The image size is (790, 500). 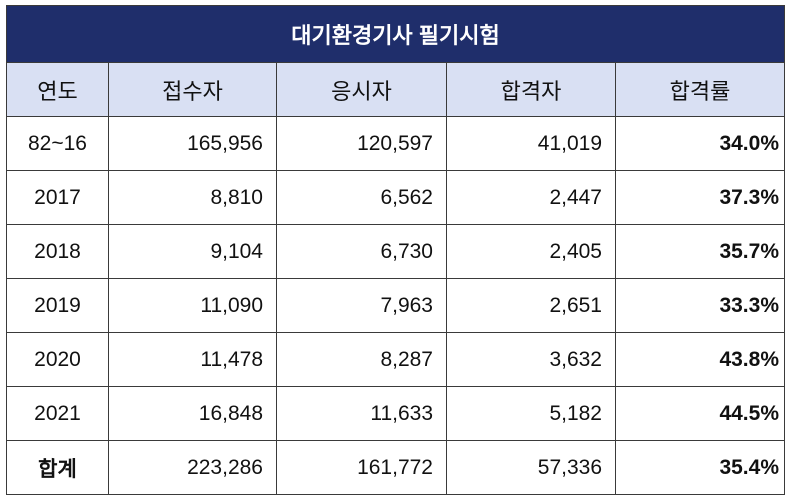 I want to click on pass-rate-cell: 35.7%, so click(x=700, y=252).